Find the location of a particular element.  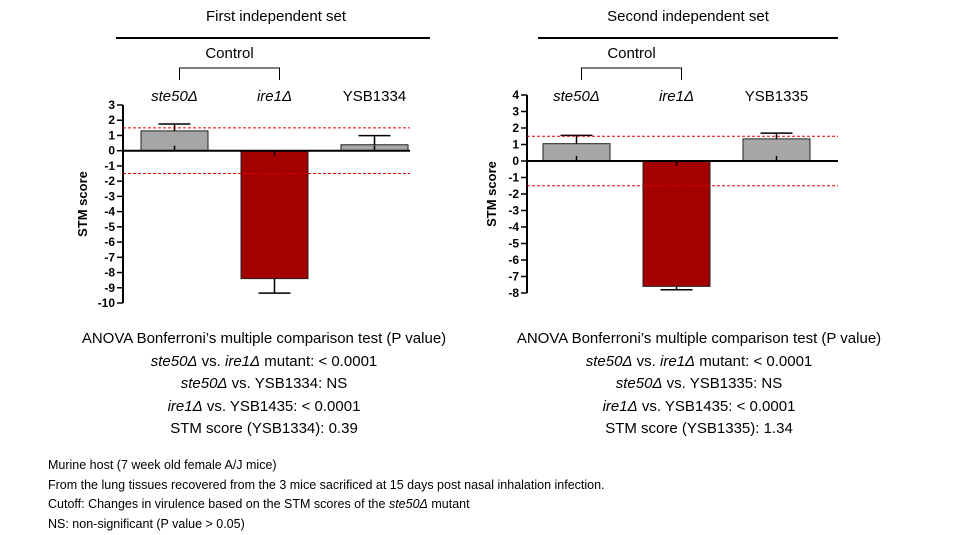

panel-1-y-tick-label: 0 is located at coordinates (111, 151).